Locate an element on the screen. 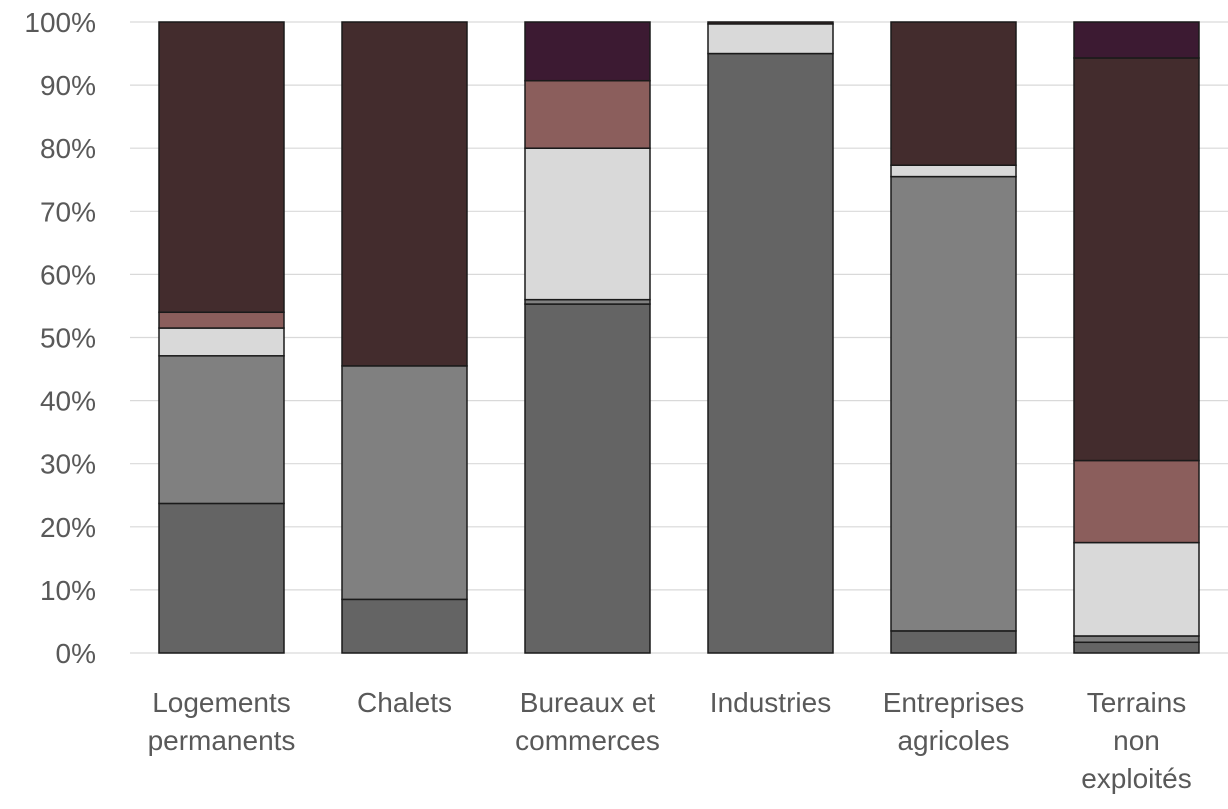 The width and height of the screenshot is (1228, 809). x-category-label-line: Logements is located at coordinates (221, 702).